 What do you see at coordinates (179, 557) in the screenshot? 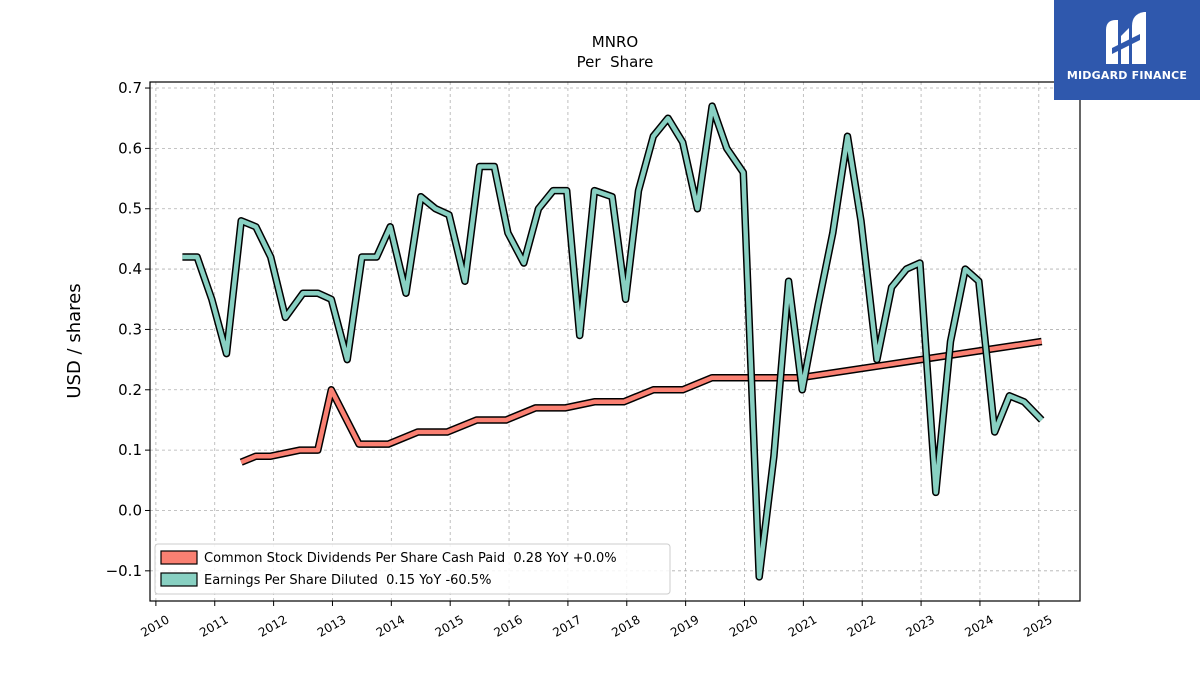
I see `legend-swatch-dividends` at bounding box center [179, 557].